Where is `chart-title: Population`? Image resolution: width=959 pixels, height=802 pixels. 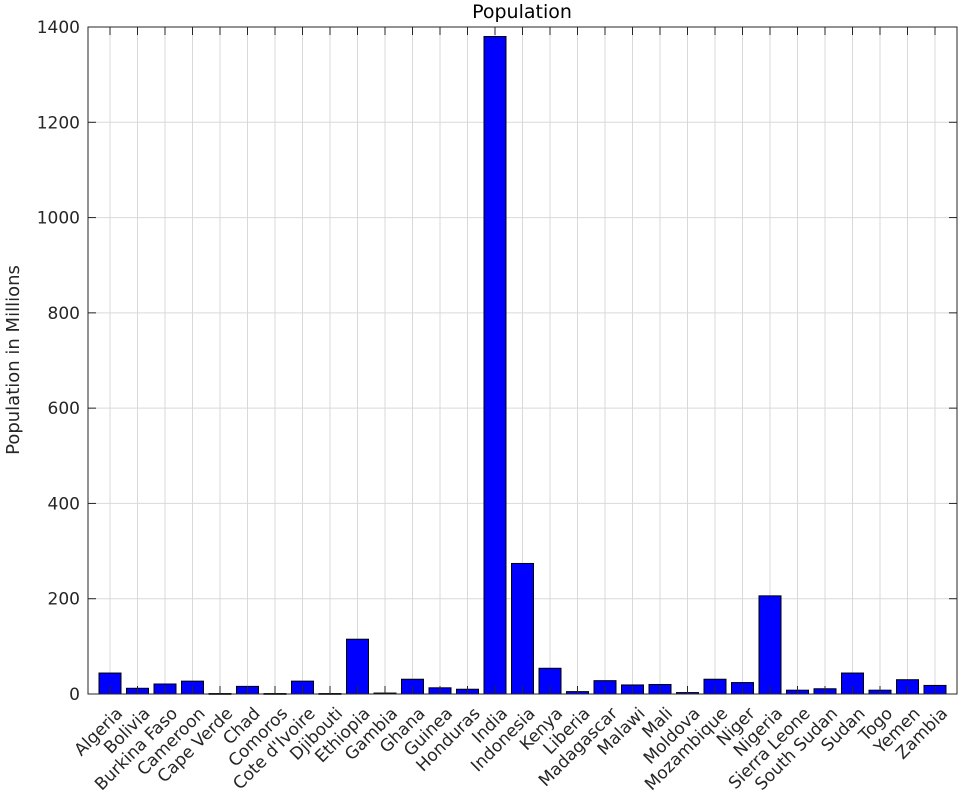
chart-title: Population is located at coordinates (522, 12).